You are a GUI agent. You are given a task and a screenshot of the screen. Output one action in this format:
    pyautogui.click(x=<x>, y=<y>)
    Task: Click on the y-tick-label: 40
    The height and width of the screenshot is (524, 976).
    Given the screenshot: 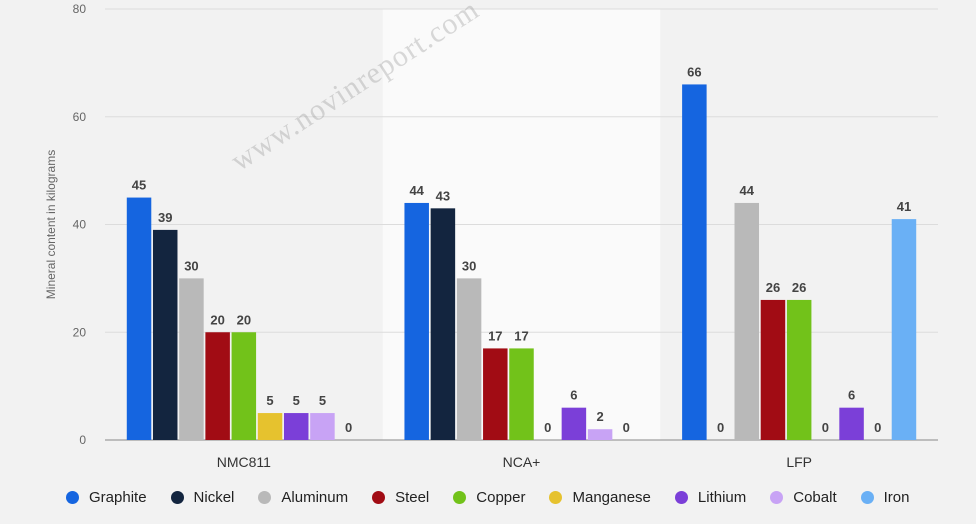 What is the action you would take?
    pyautogui.click(x=80, y=225)
    